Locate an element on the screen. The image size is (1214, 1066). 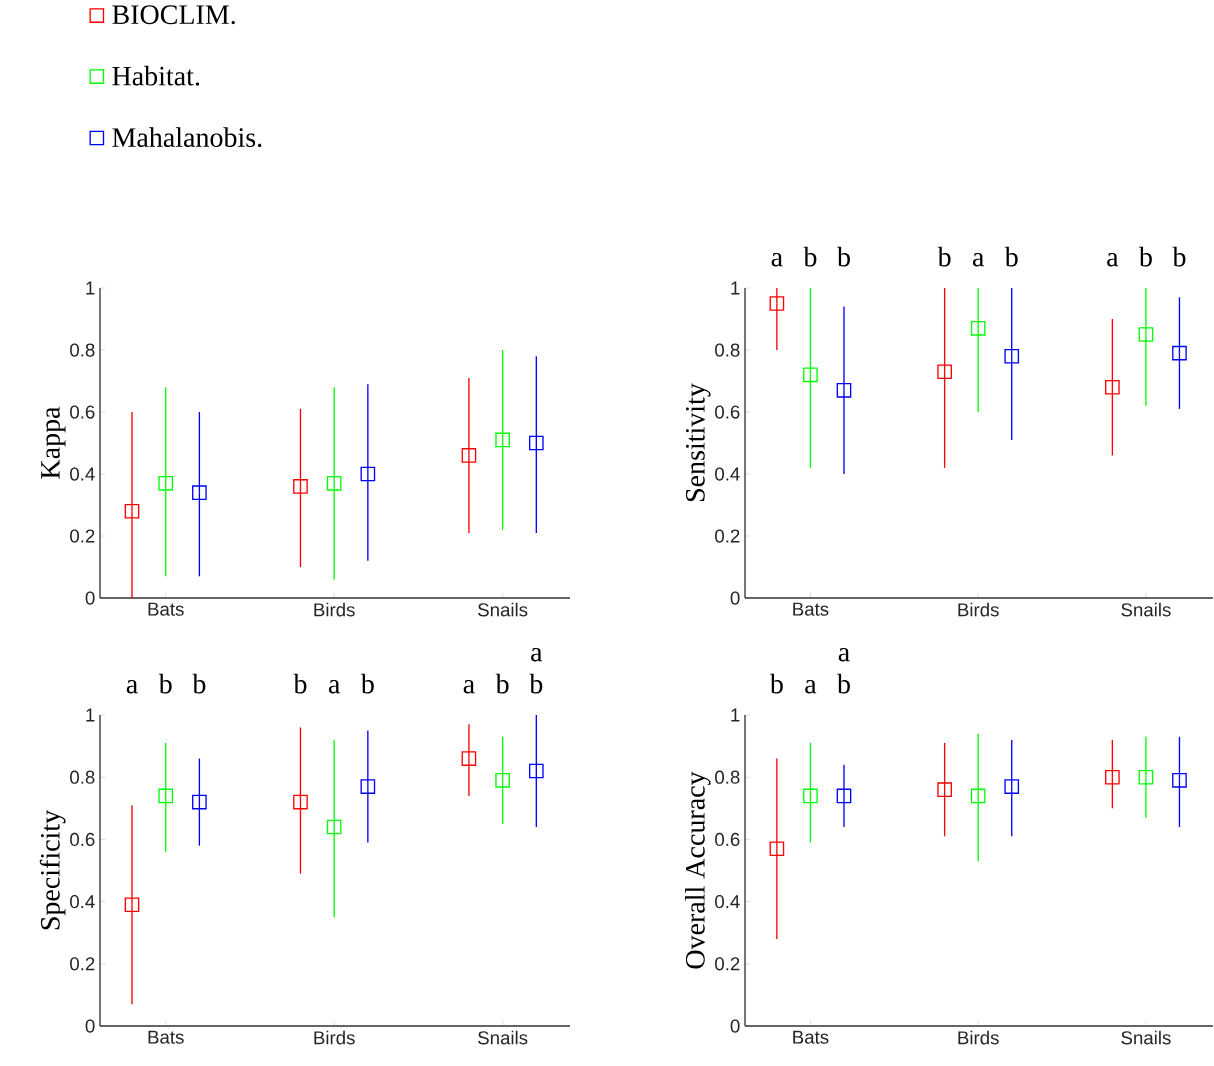
legend-label: Habitat. is located at coordinates (156, 75).